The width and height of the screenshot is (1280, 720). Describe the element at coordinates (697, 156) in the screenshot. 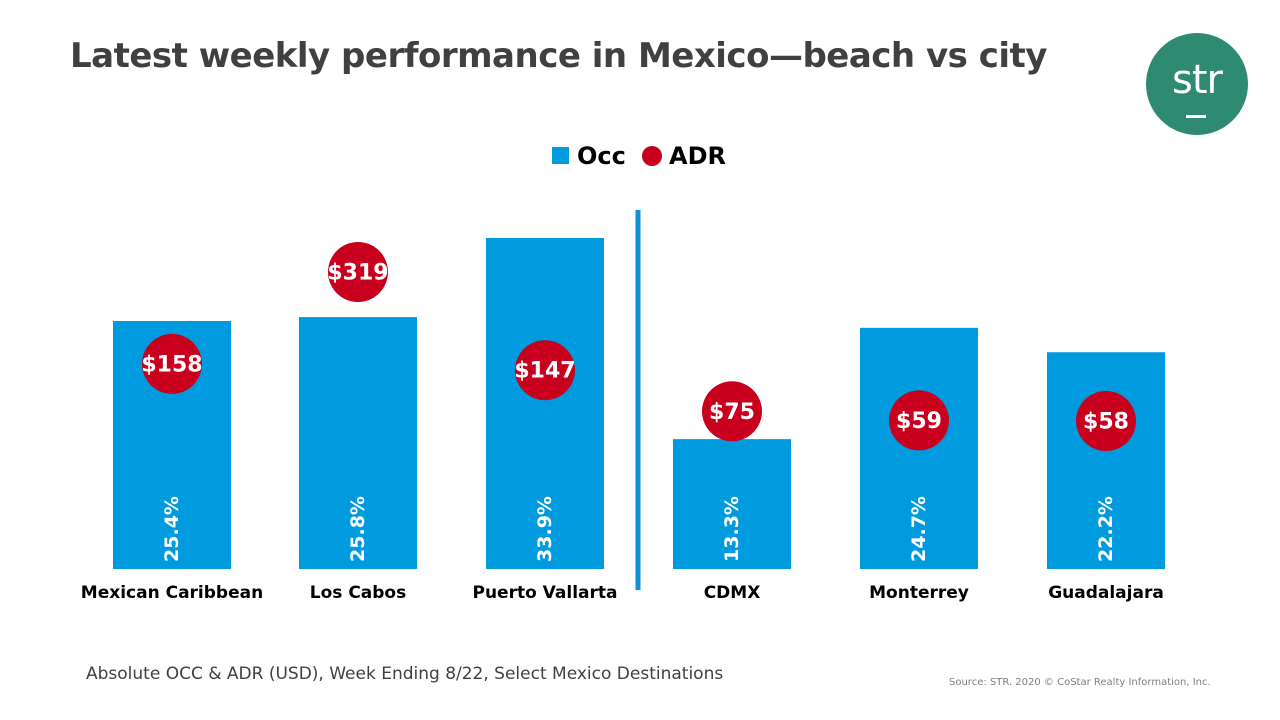

I see `legend-adr-label: ADR` at that location.